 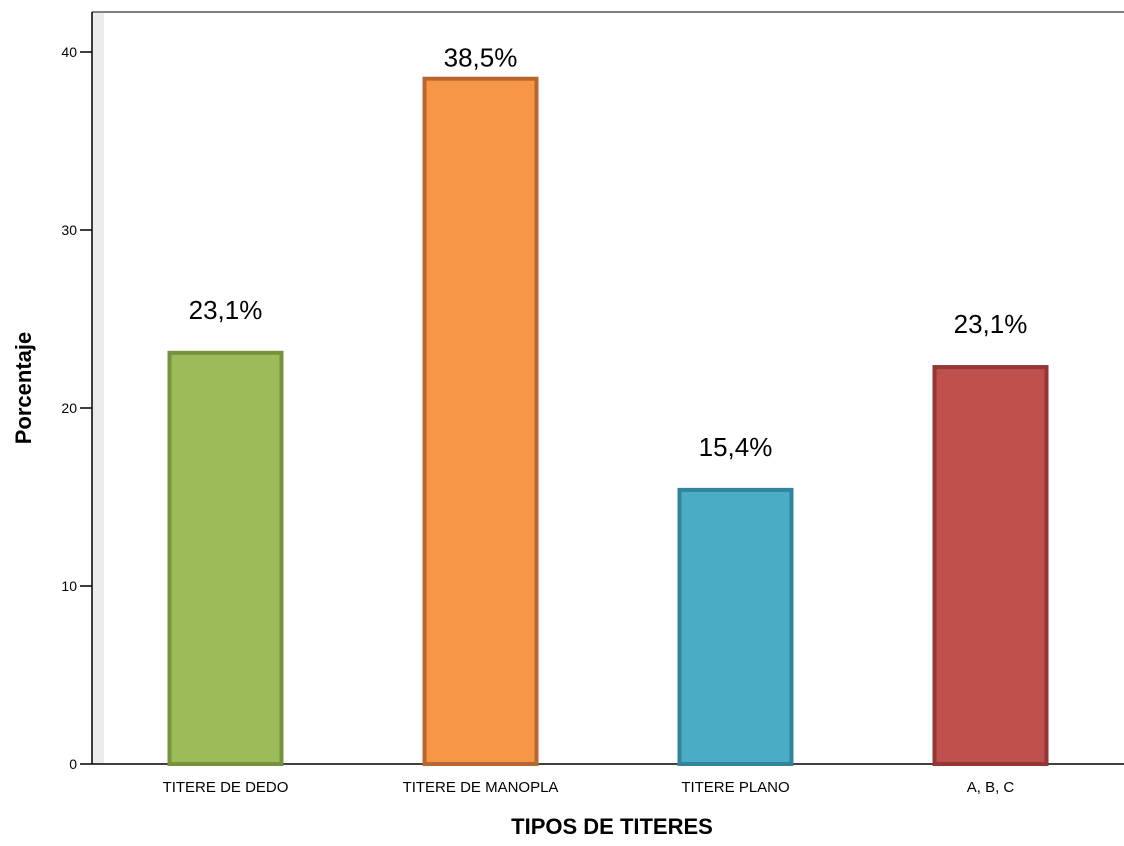 What do you see at coordinates (612, 826) in the screenshot?
I see `x-axis-title: TIPOS DE TITERES` at bounding box center [612, 826].